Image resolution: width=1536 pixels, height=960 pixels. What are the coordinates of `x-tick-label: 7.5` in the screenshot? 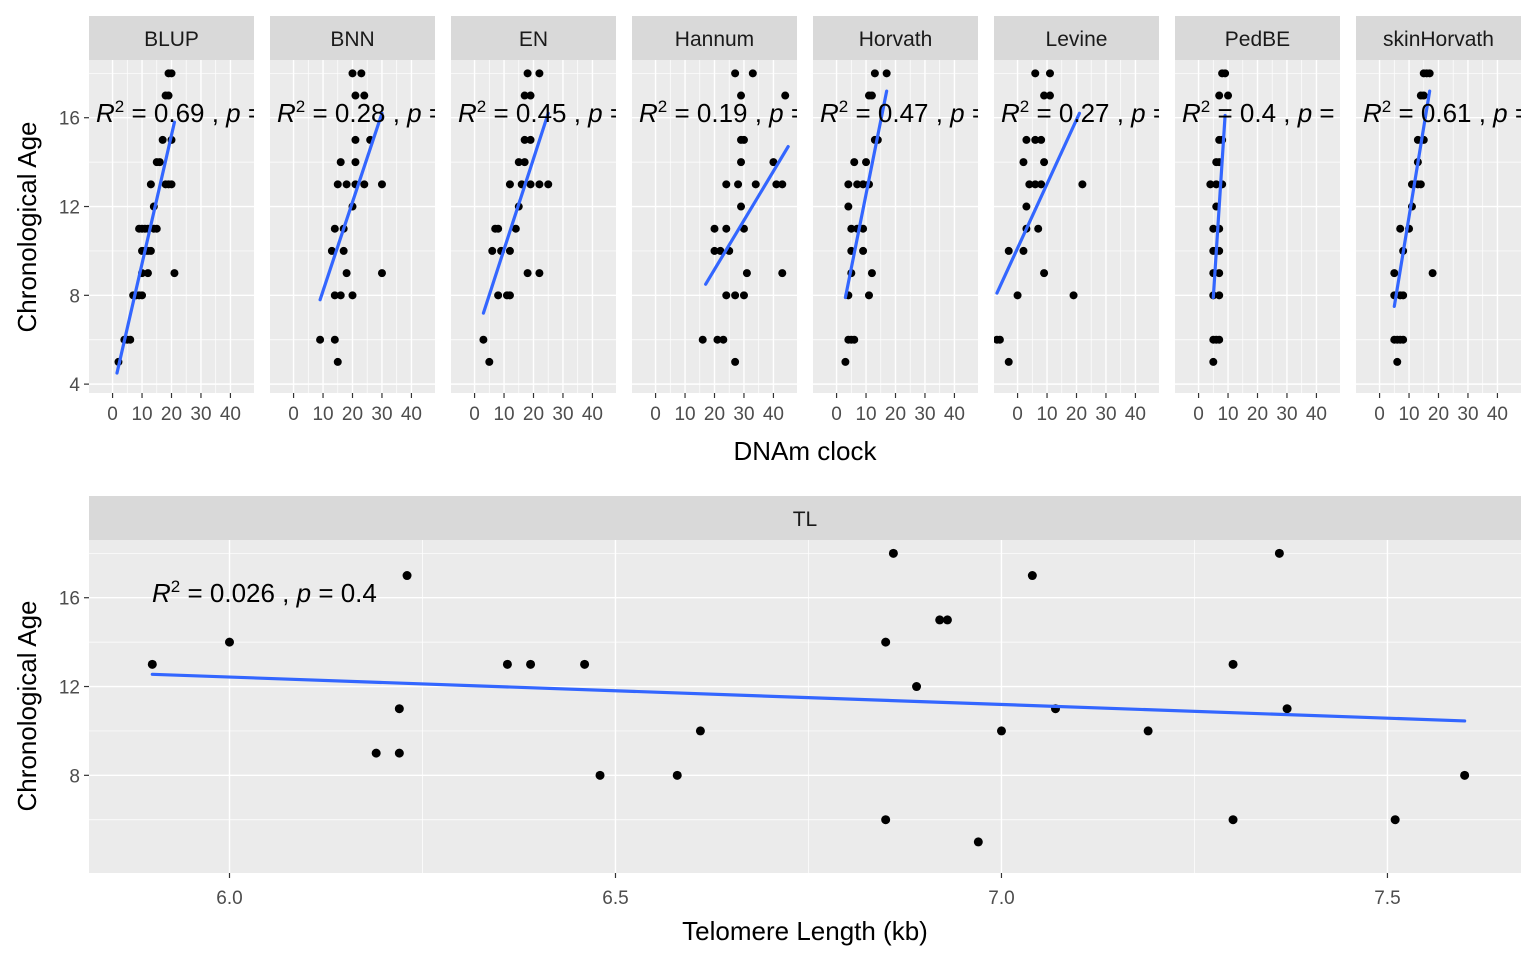 It's located at (1387, 898).